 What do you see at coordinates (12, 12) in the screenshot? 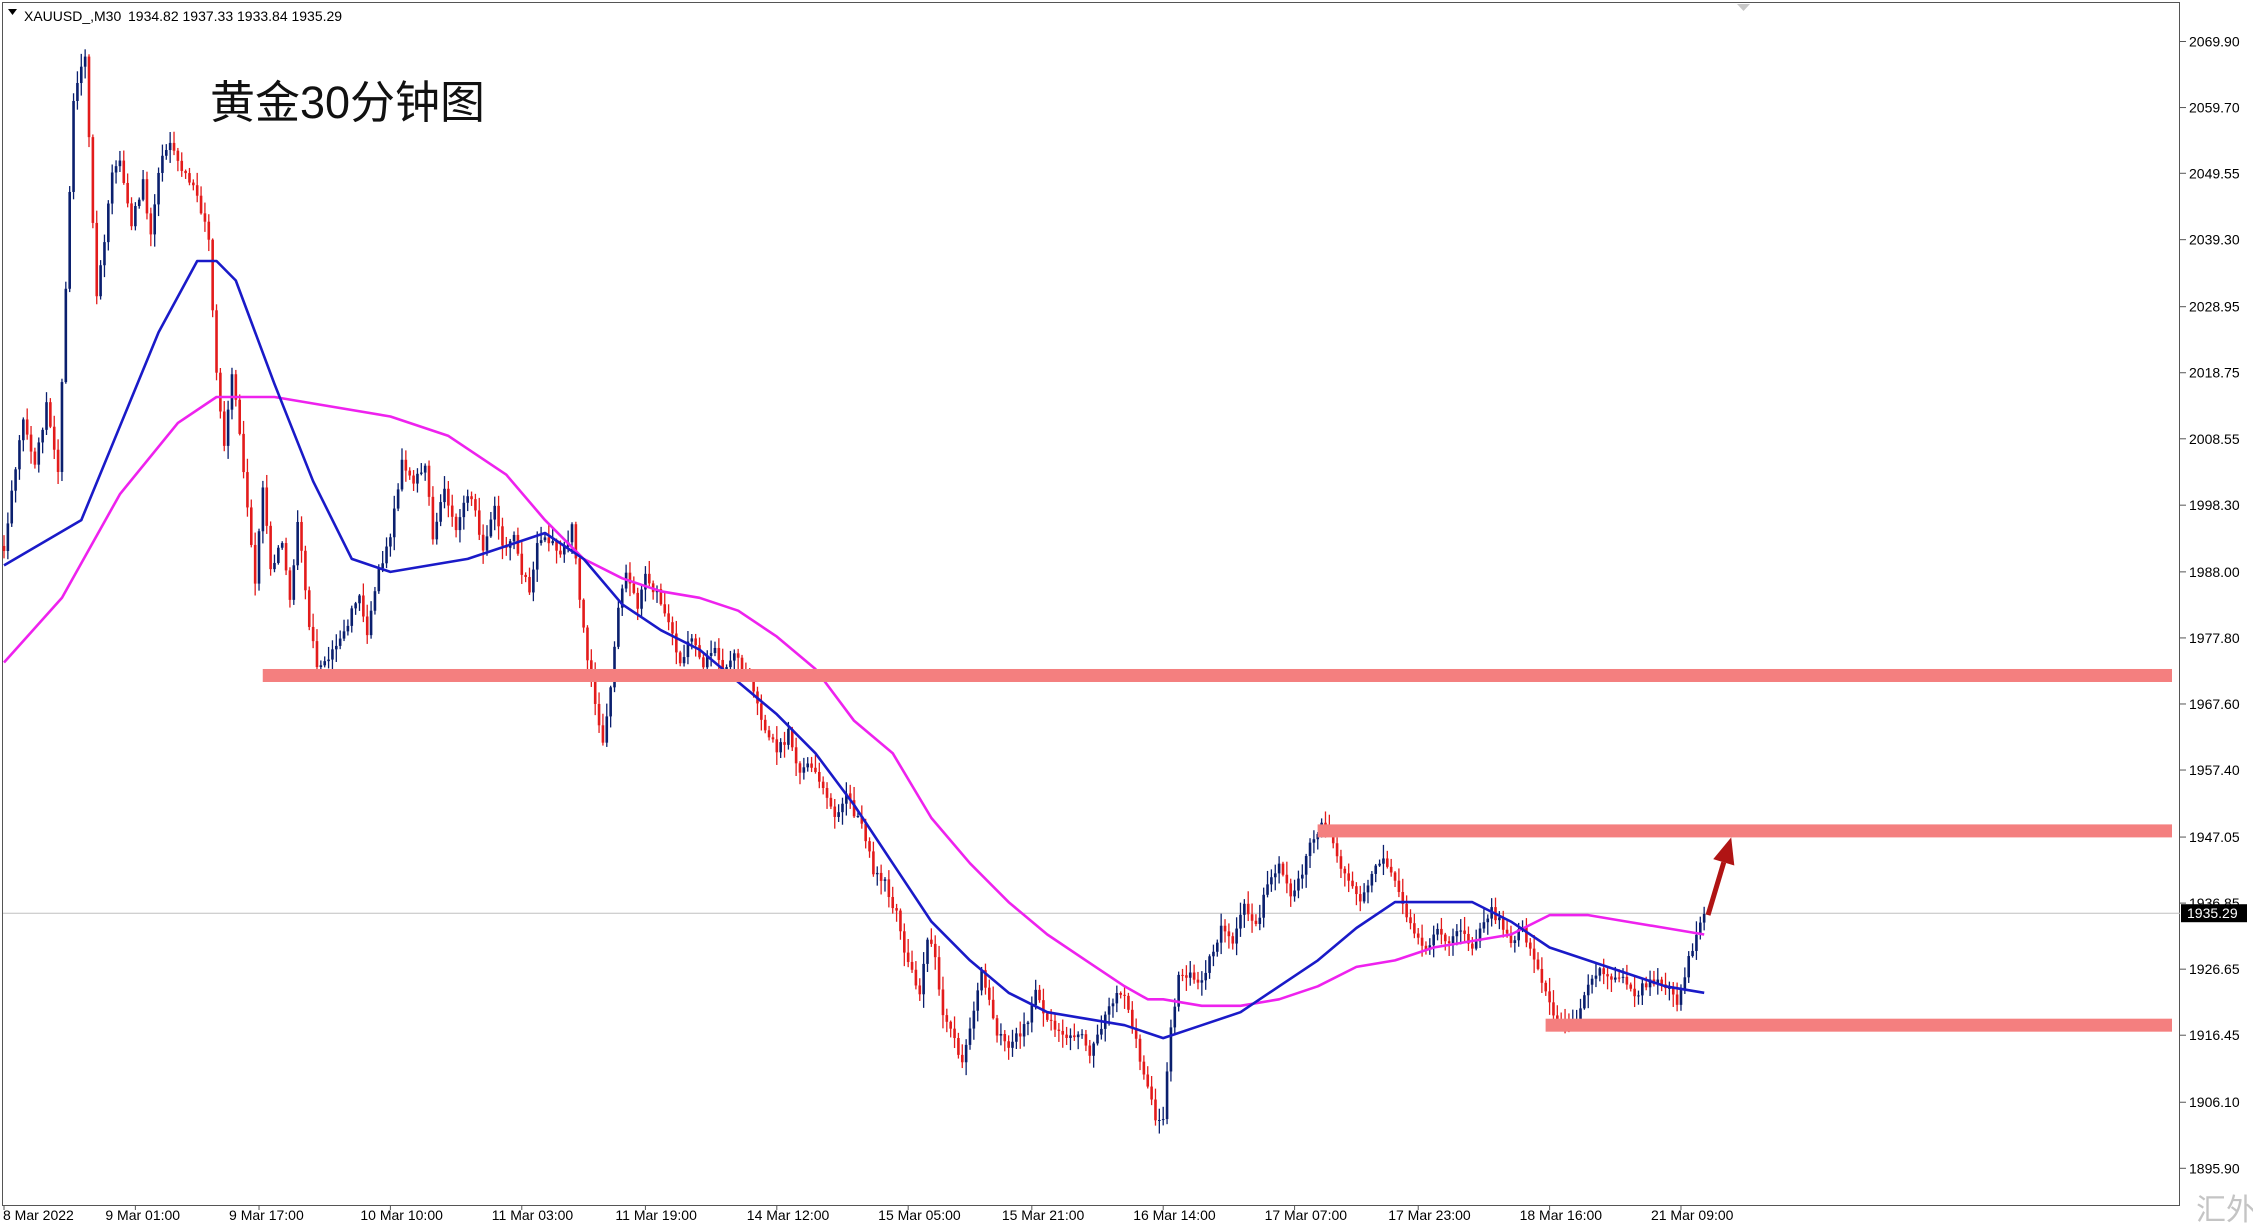
I see `symbol-dropdown-icon` at bounding box center [12, 12].